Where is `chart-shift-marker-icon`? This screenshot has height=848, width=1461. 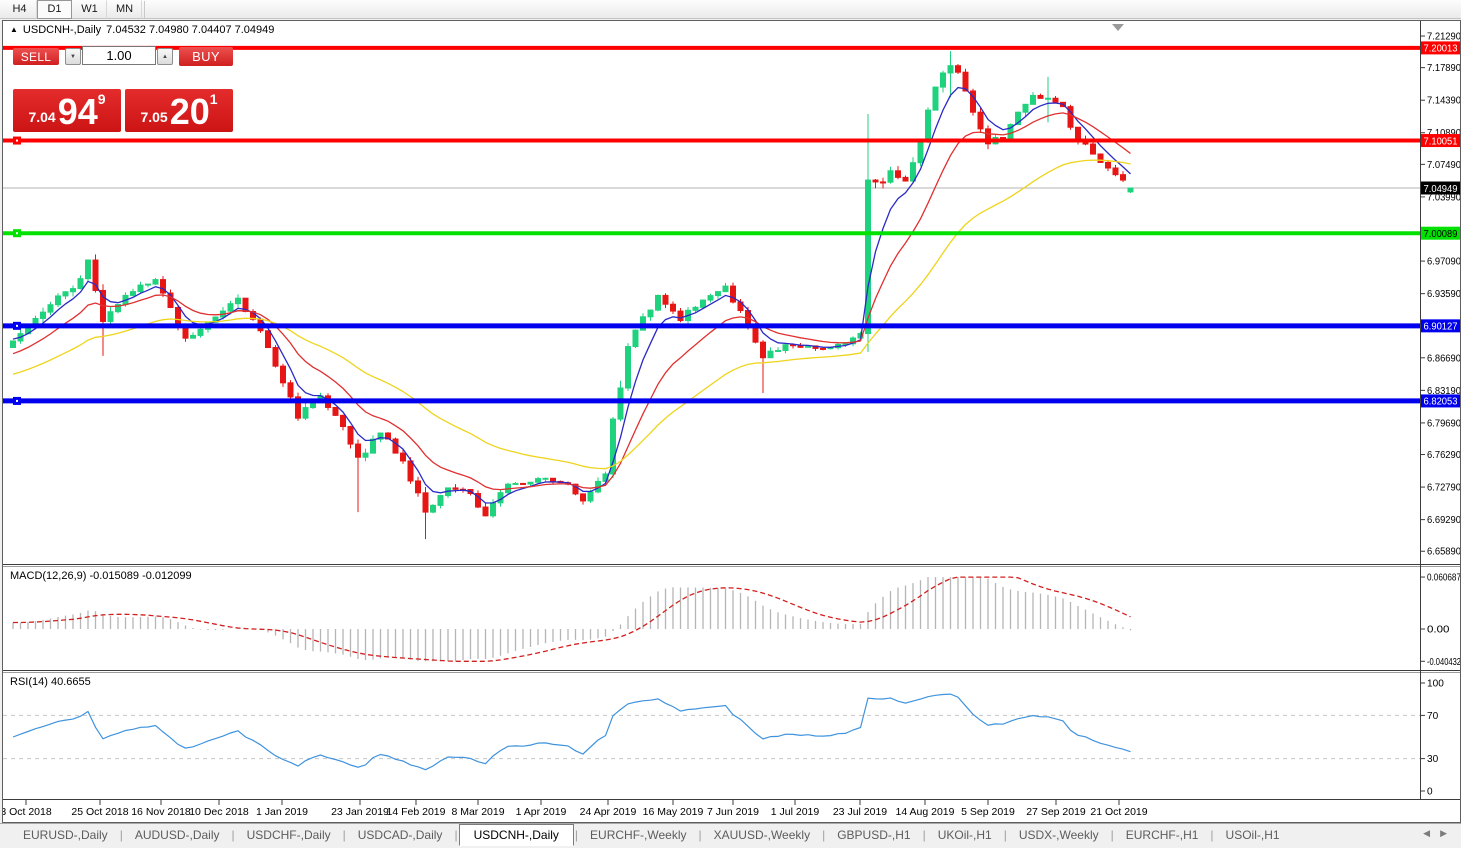 chart-shift-marker-icon is located at coordinates (1118, 27).